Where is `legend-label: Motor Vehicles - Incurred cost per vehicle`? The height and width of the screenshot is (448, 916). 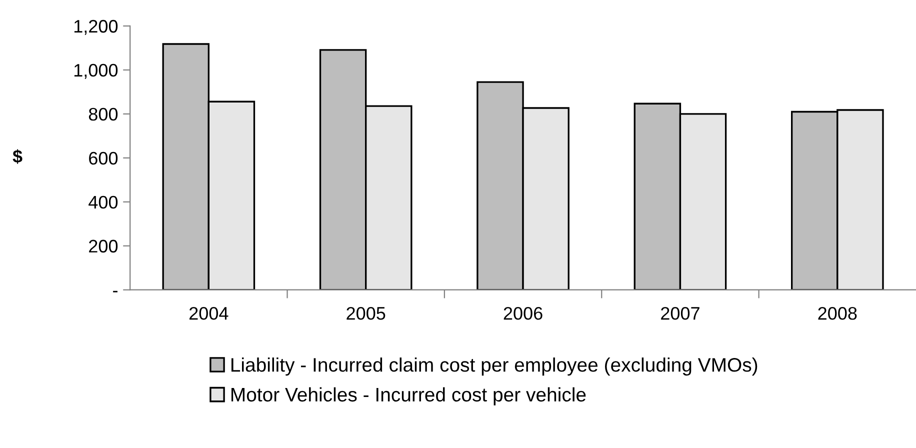 legend-label: Motor Vehicles - Incurred cost per vehicle is located at coordinates (408, 396).